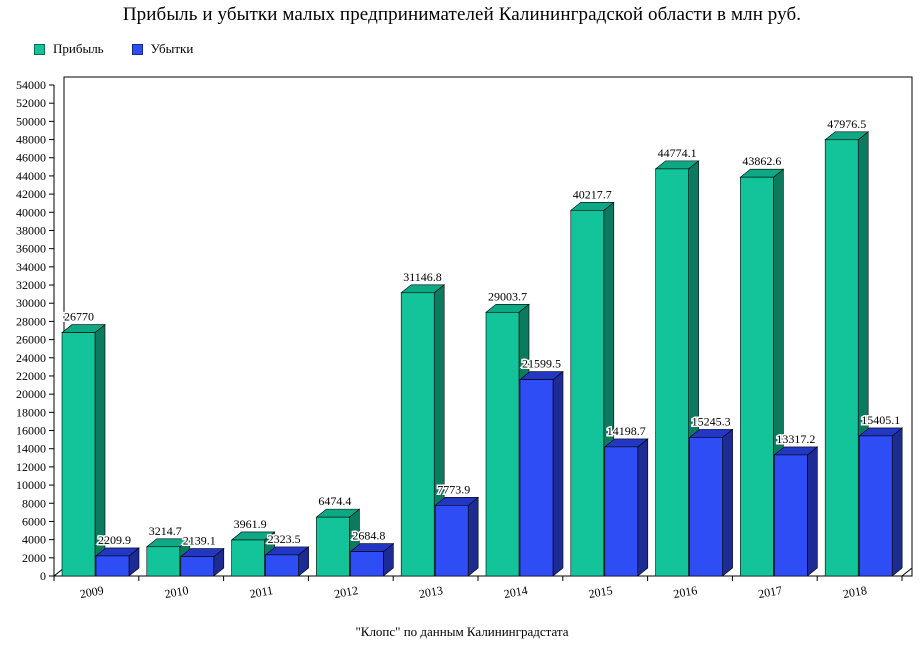 The image size is (924, 646). What do you see at coordinates (31, 140) in the screenshot?
I see `y-tick-label: 48000` at bounding box center [31, 140].